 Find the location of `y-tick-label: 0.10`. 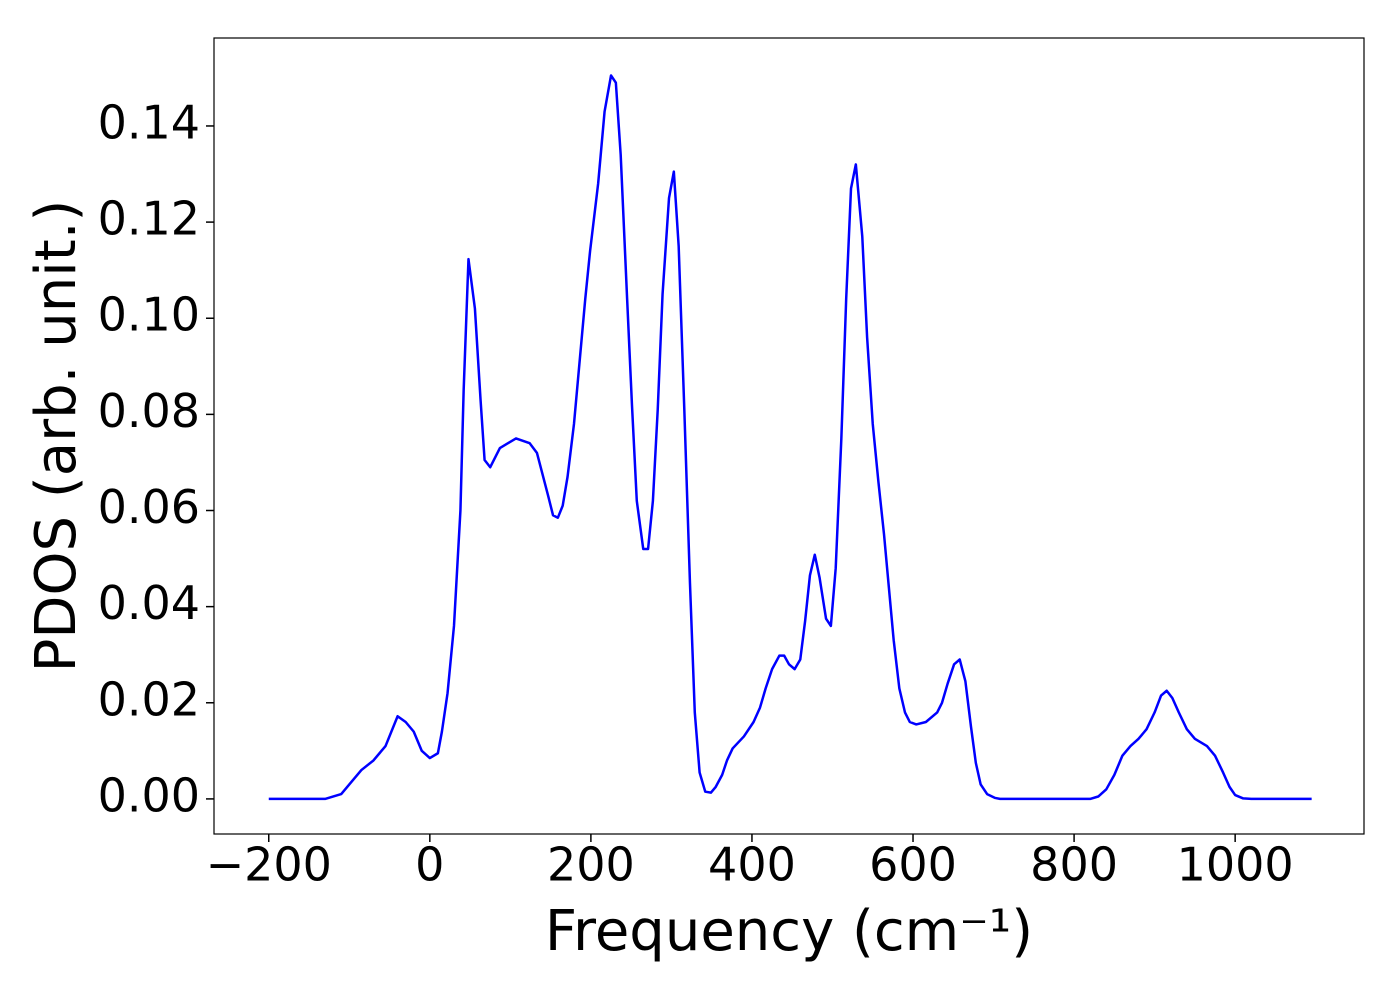

y-tick-label: 0.10 is located at coordinates (149, 315).